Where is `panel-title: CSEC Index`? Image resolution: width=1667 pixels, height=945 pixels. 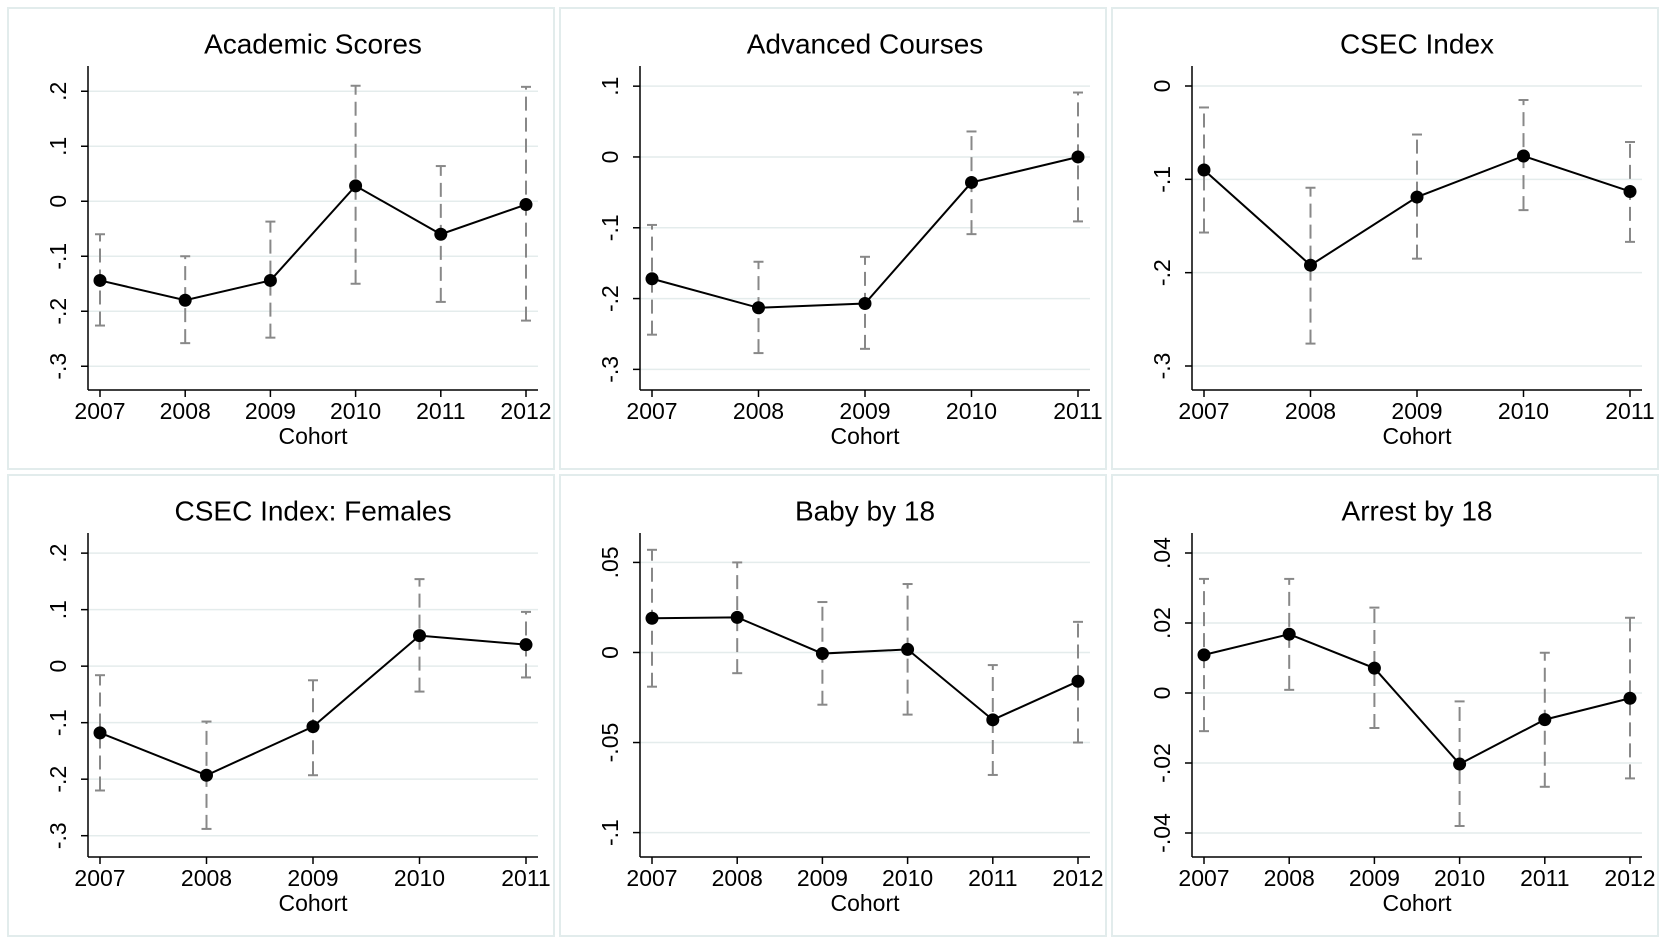 panel-title: CSEC Index is located at coordinates (1417, 43).